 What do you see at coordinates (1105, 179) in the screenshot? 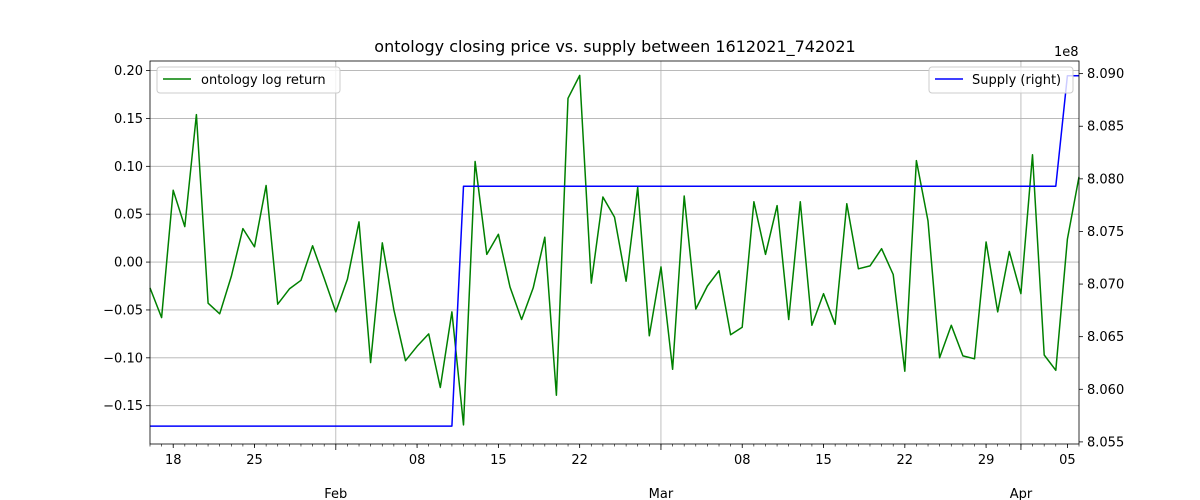
I see `y-right-tick-label: 8.080` at bounding box center [1105, 179].